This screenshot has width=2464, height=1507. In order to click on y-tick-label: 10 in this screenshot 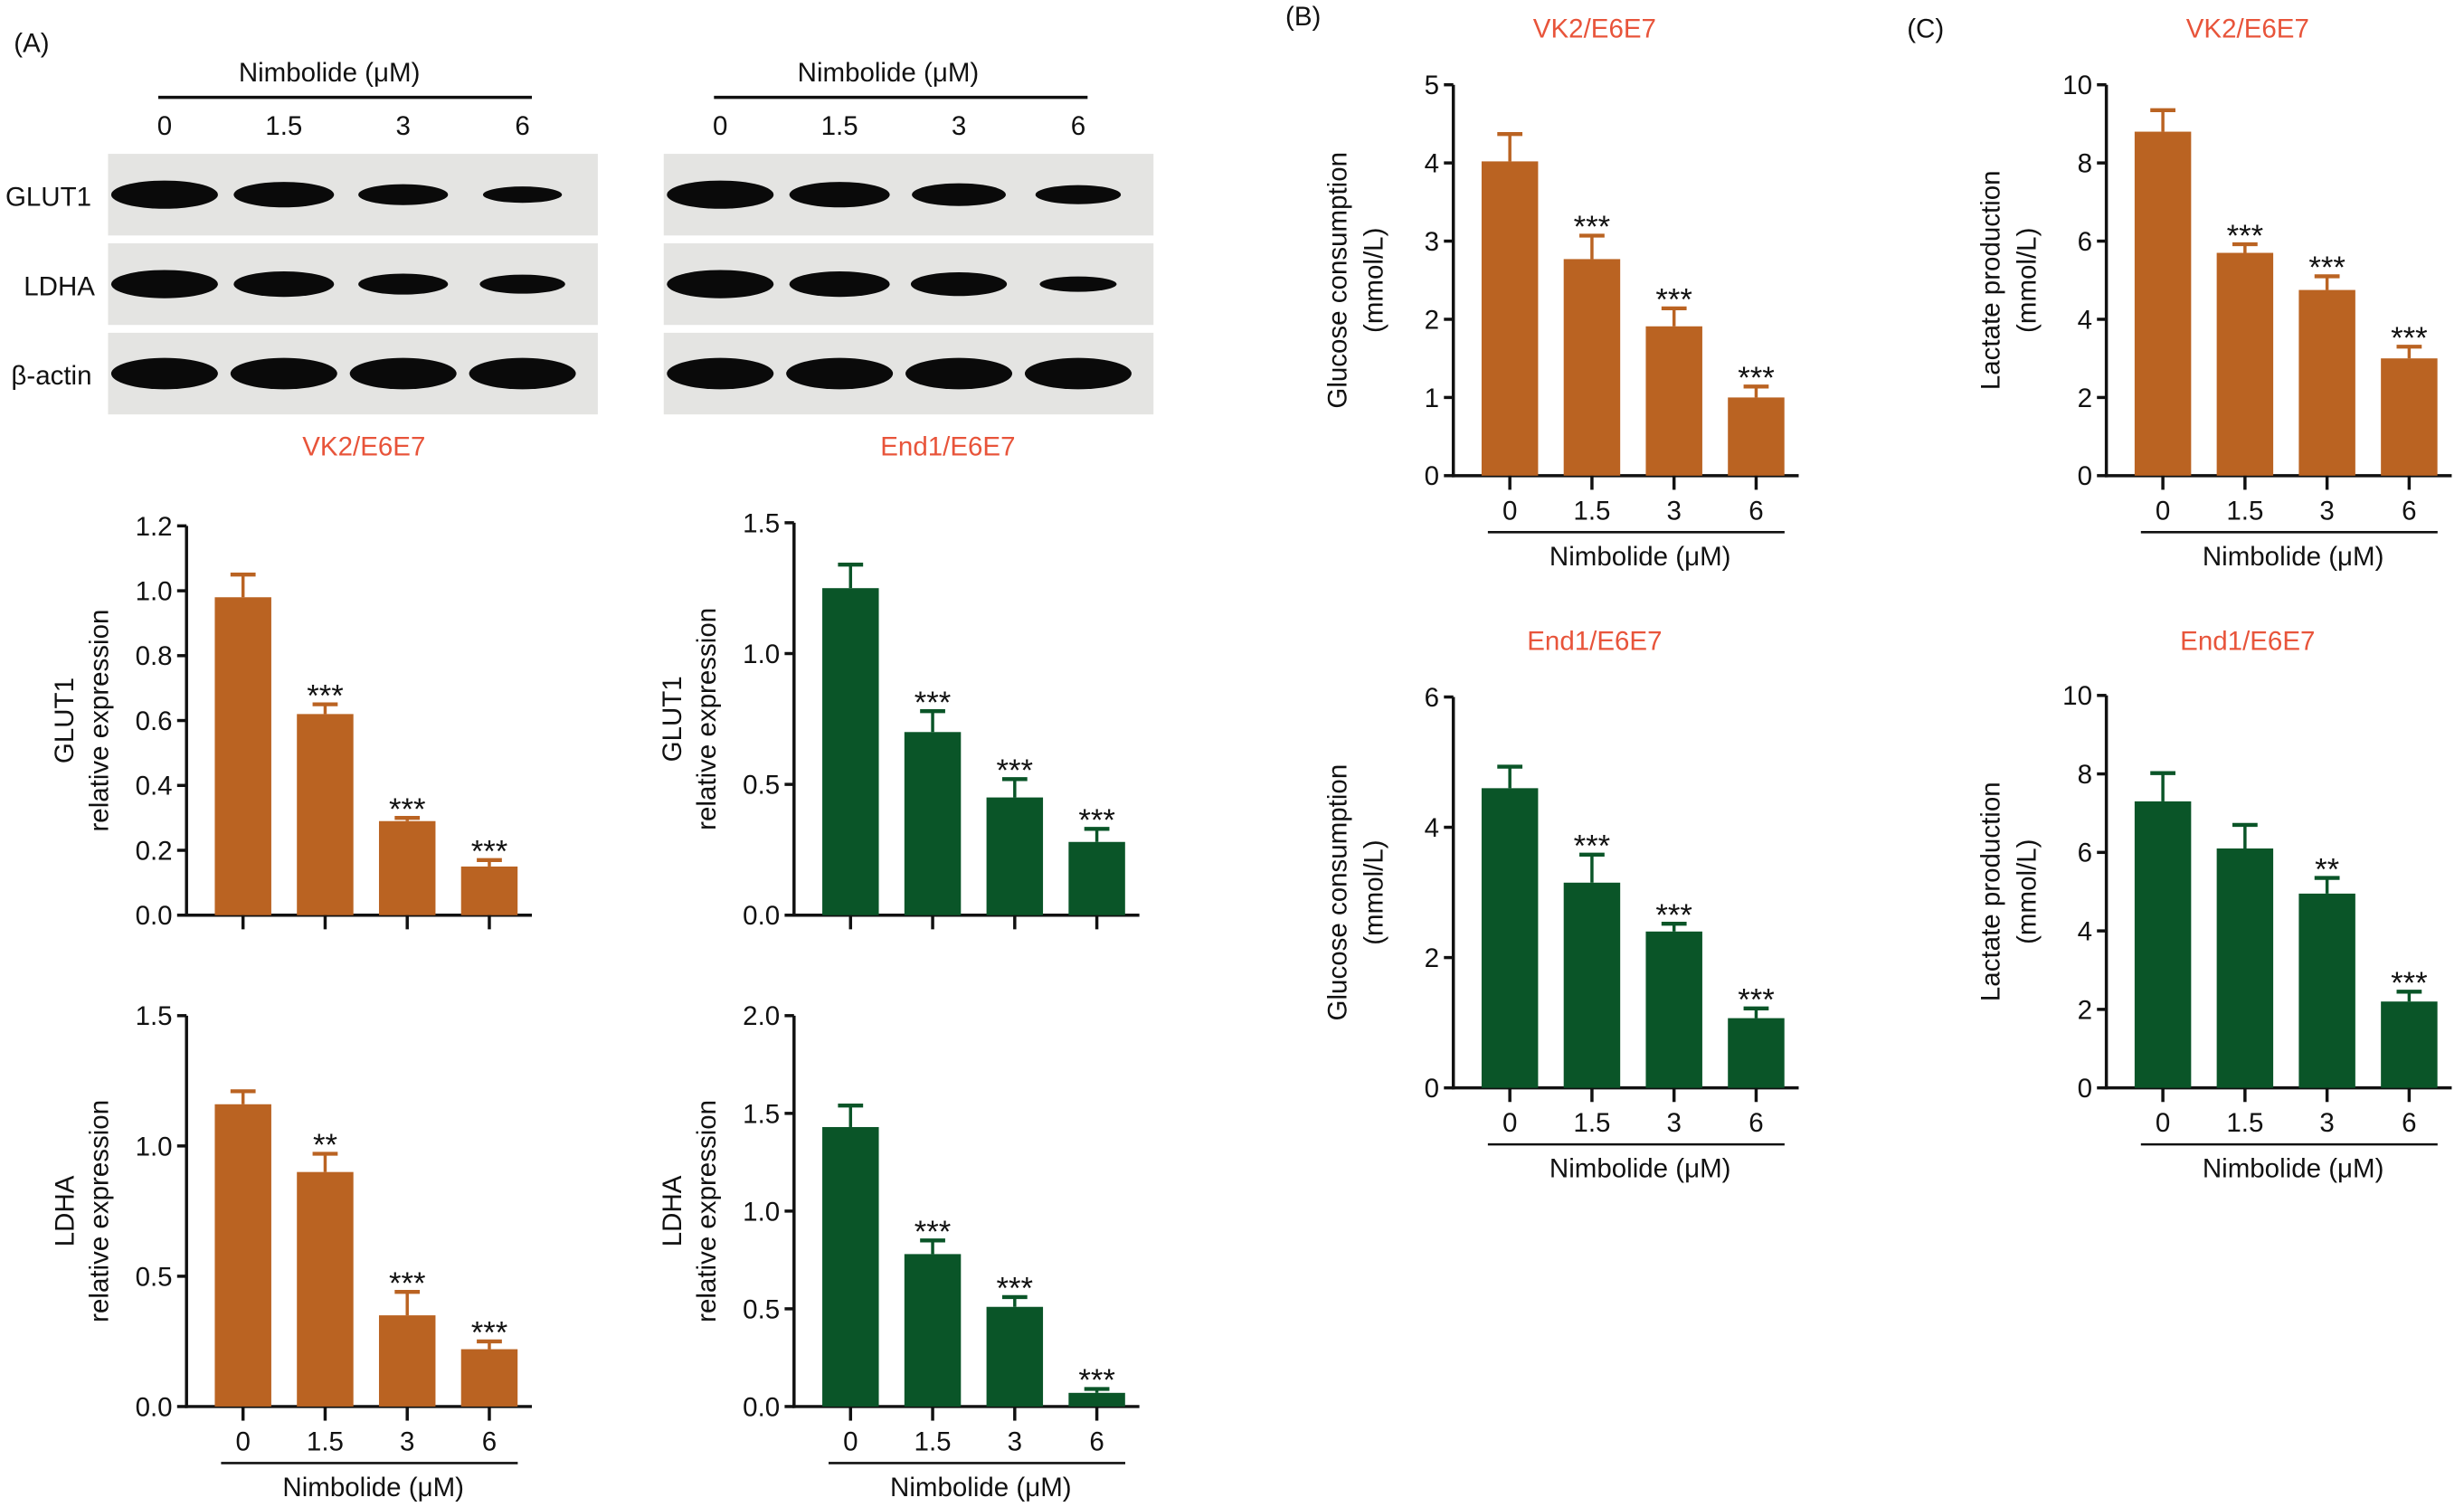, I will do `click(2077, 696)`.